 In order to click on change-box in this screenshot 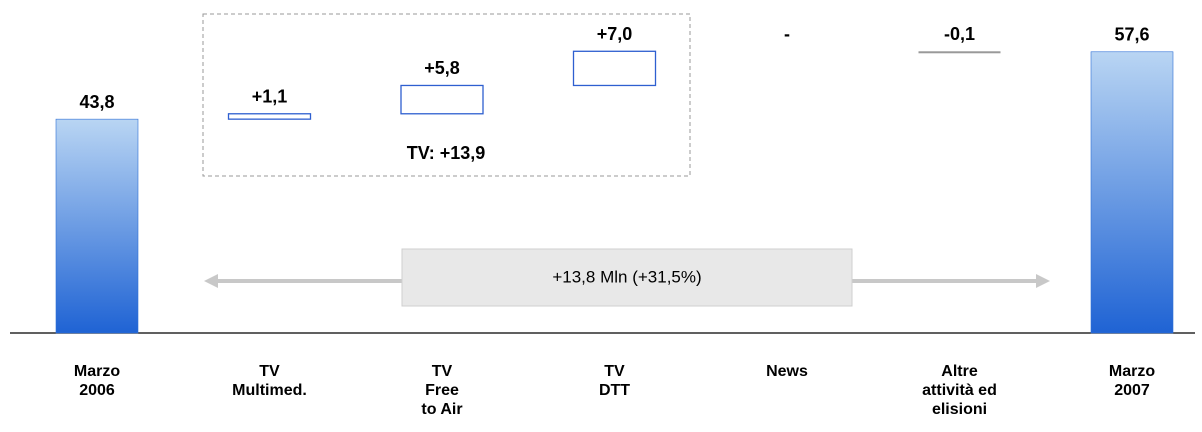, I will do `click(627, 277)`.